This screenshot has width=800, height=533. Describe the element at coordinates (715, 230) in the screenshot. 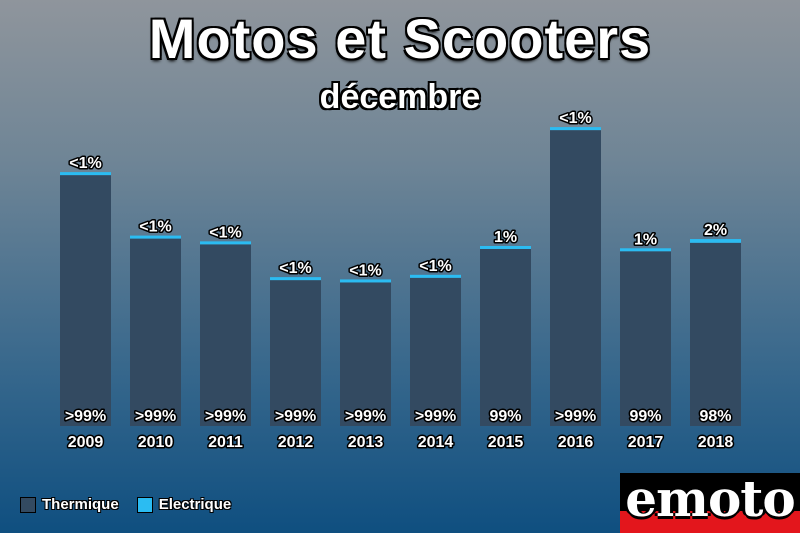

I see `label-electrique-2018: 2%` at that location.